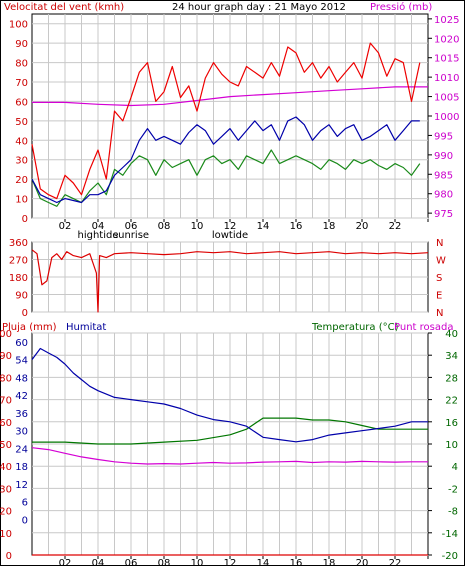 Image resolution: width=465 pixels, height=566 pixels. I want to click on humidity-tick-label: 12, so click(21, 485).